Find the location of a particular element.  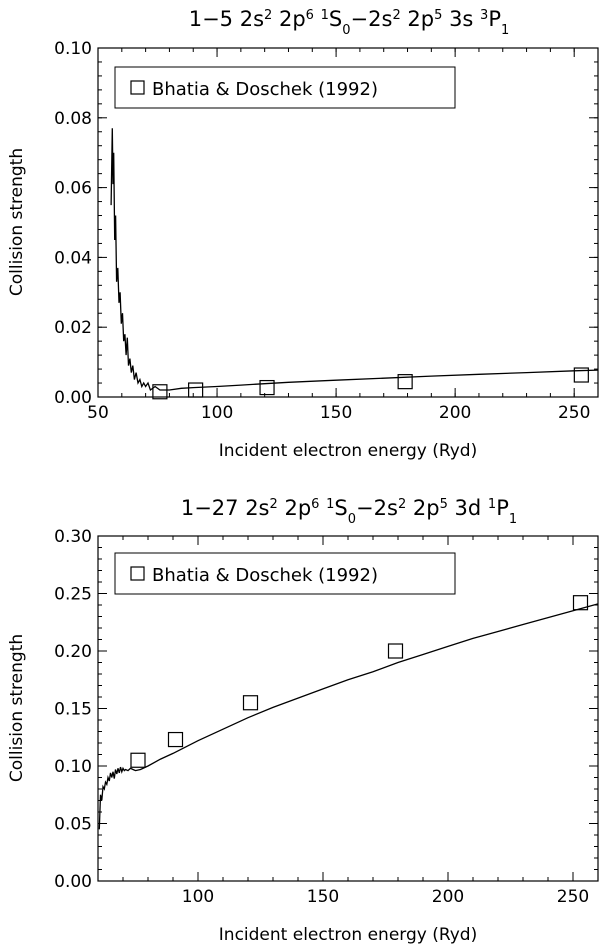

chart-1-x-tick-label: 50 is located at coordinates (98, 413).